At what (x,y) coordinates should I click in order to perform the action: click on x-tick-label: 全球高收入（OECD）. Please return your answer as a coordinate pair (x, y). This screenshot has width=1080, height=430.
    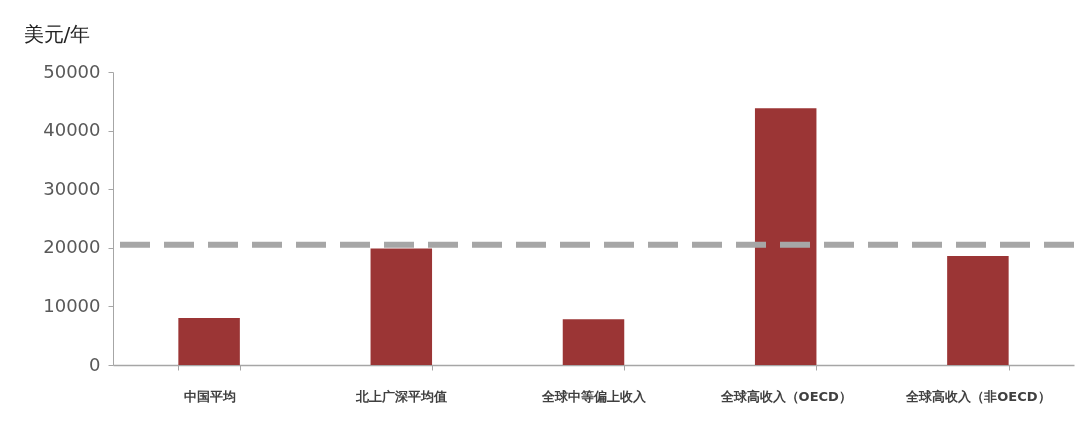
    Looking at the image, I should click on (785, 396).